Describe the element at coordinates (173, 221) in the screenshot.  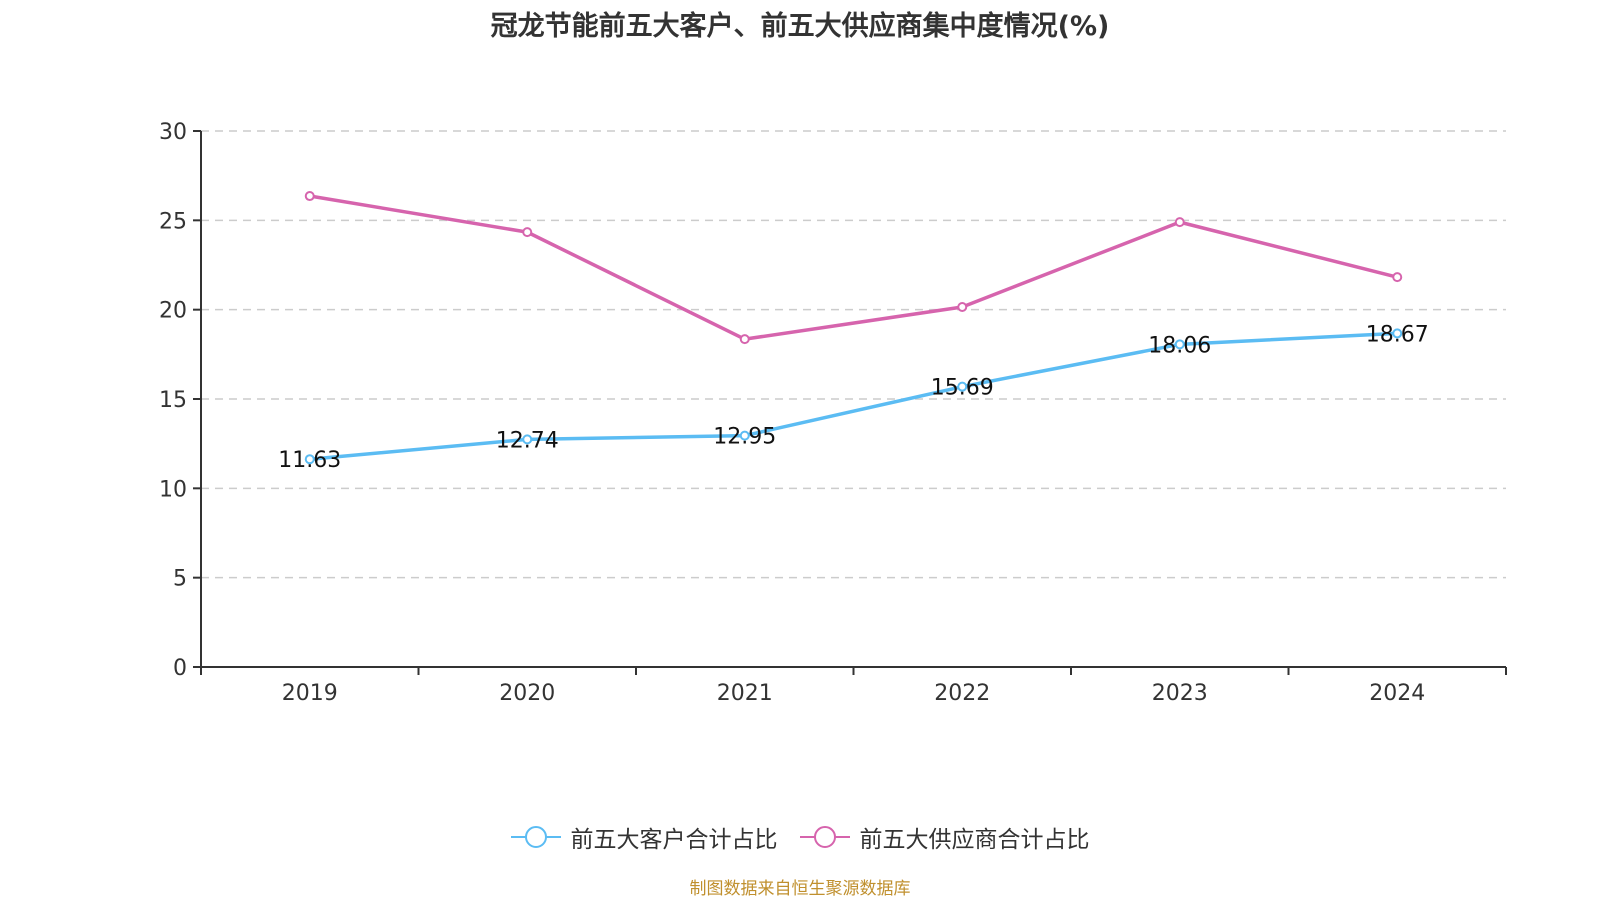
I see `y-tick-label: 25` at that location.